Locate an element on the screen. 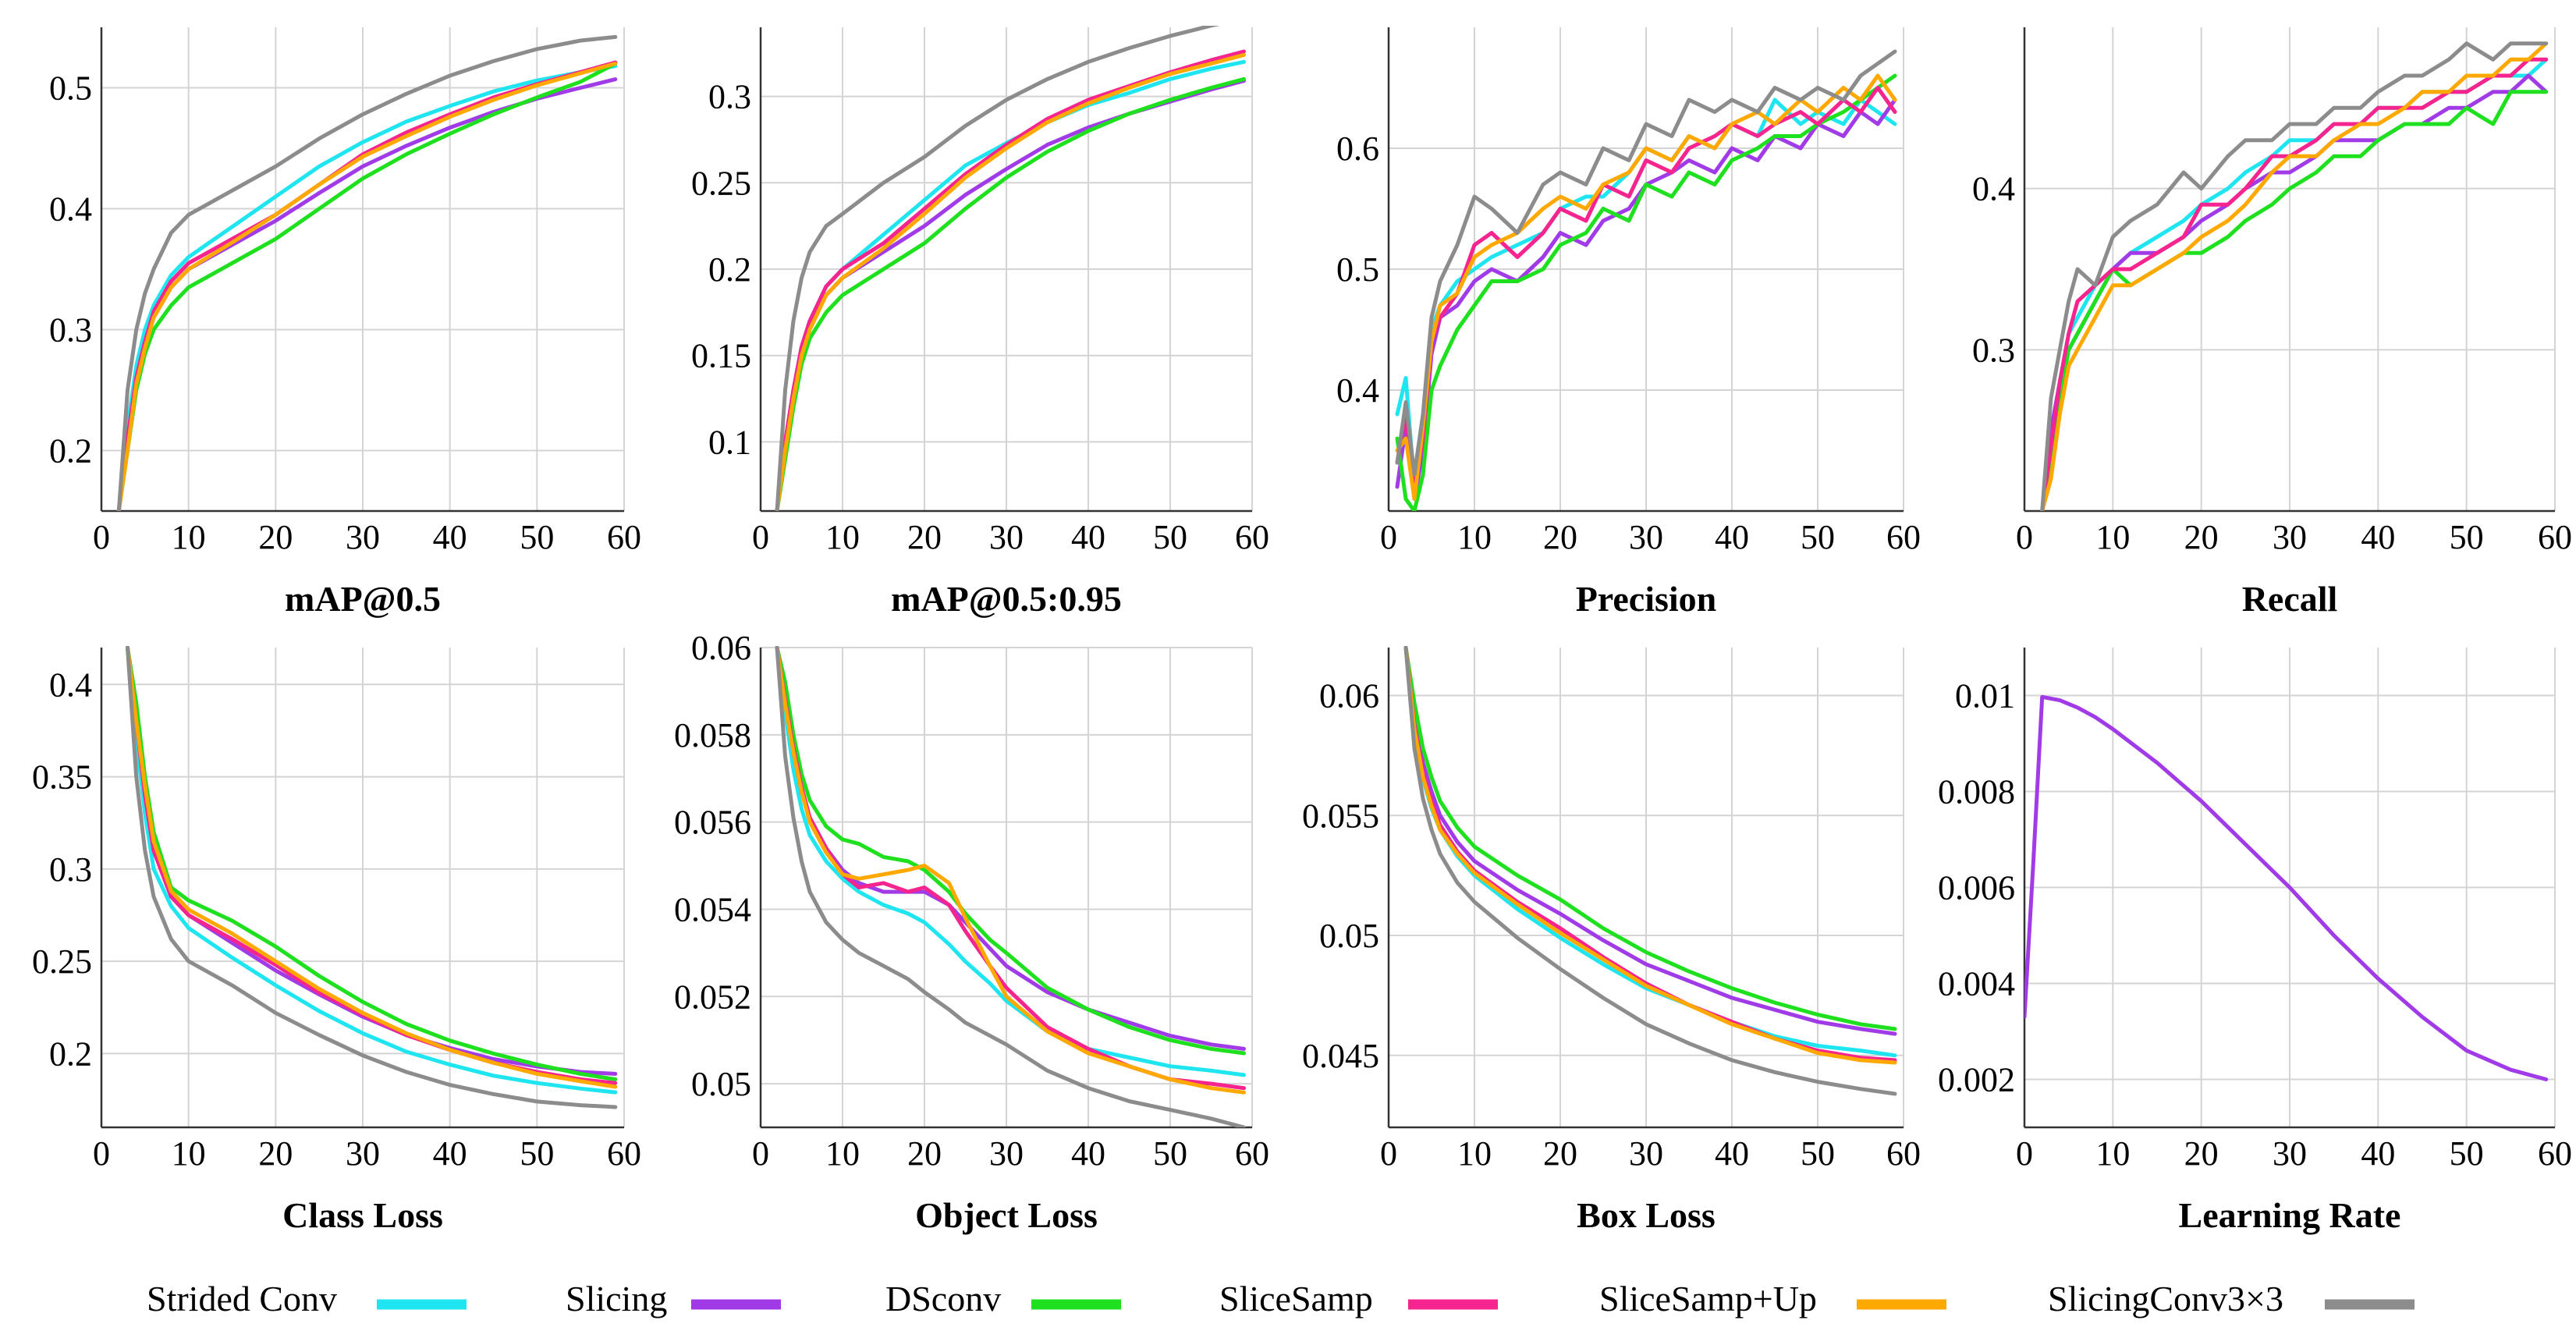 The image size is (2576, 1338). chart-title-map-0-5-0-95: mAP@0.5:0.95 is located at coordinates (1006, 599).